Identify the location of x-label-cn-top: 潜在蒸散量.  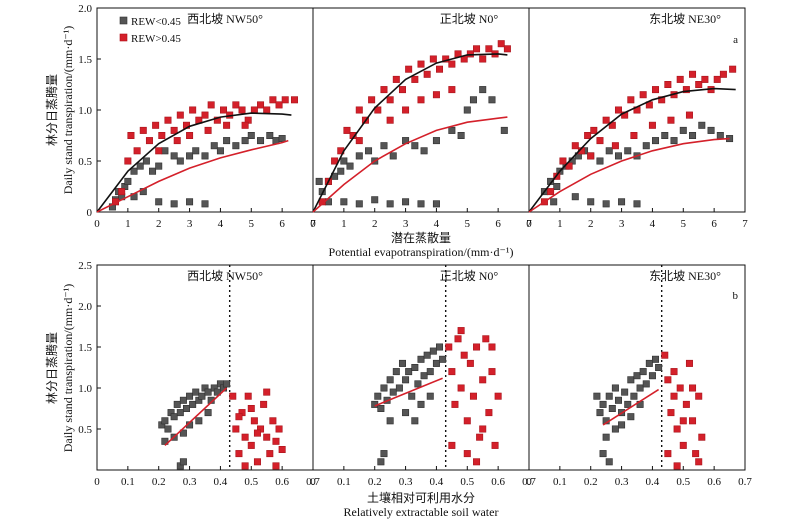
(421, 237).